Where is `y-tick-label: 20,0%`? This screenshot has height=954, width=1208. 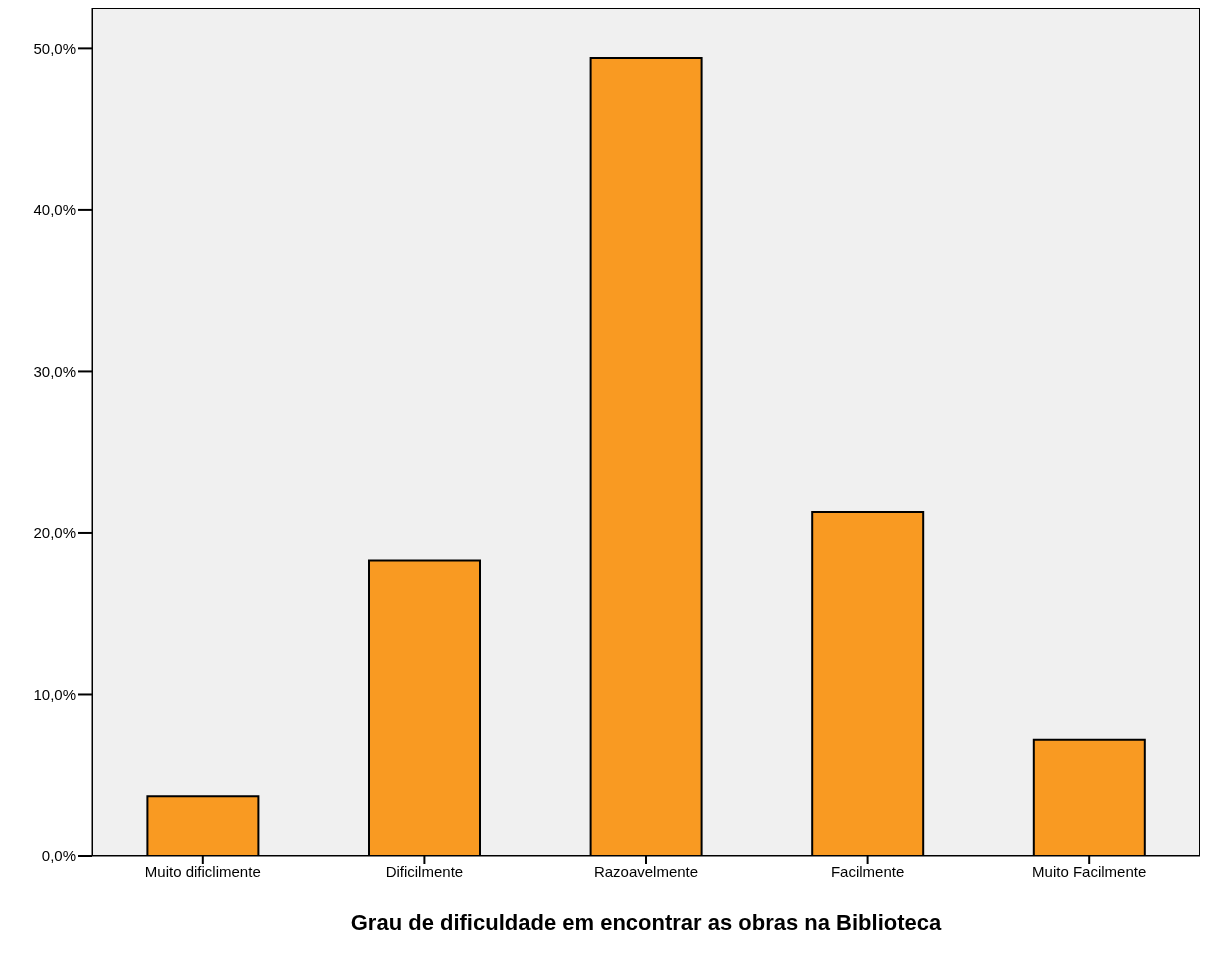 y-tick-label: 20,0% is located at coordinates (54, 533).